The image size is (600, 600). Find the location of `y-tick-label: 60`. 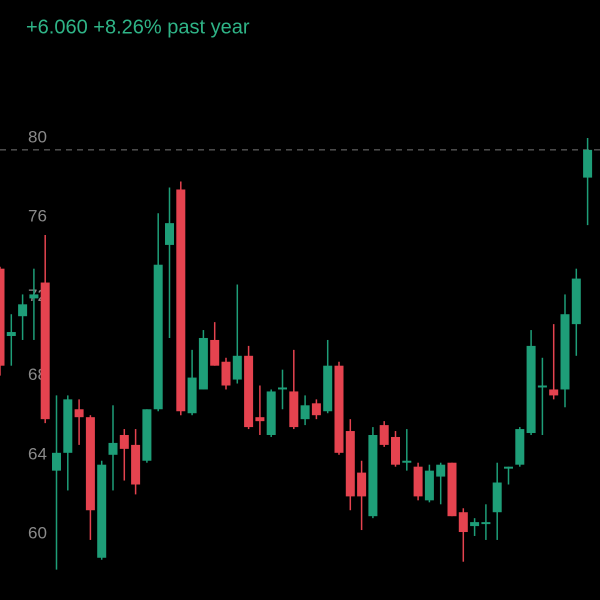

y-tick-label: 60 is located at coordinates (37, 532).